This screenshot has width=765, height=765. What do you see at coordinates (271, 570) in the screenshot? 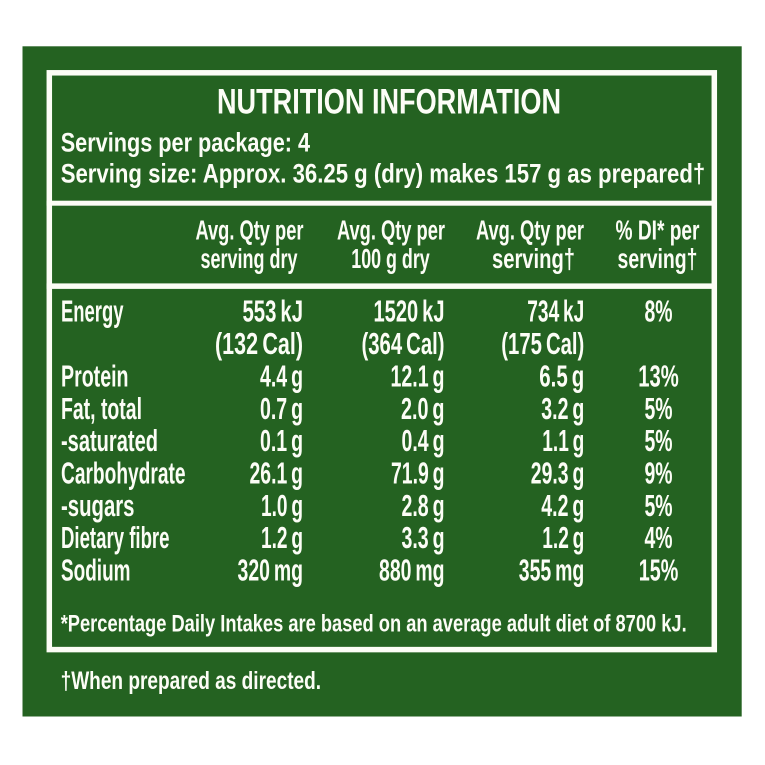
I see `svg-text: 320 mg` at bounding box center [271, 570].